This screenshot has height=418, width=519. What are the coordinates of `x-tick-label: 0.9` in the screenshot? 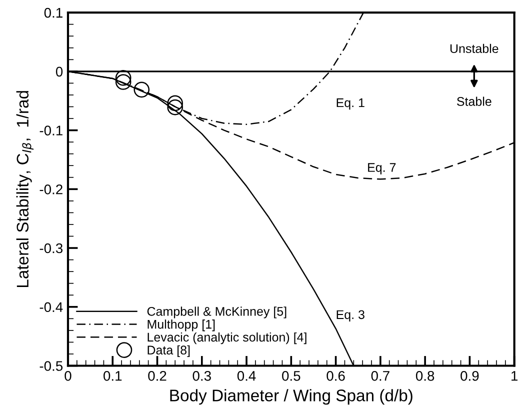 It's located at (469, 375).